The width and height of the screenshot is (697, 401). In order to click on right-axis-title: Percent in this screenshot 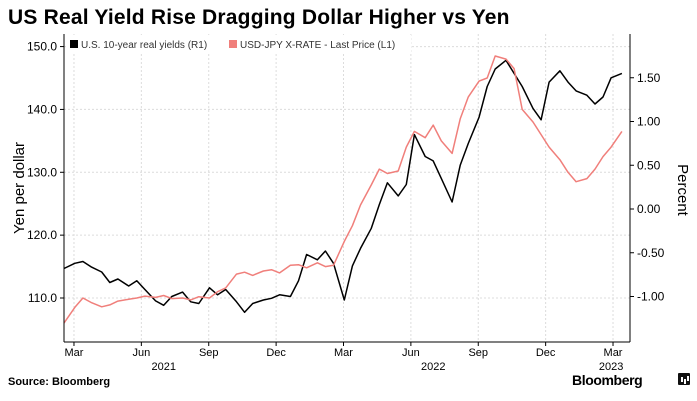, I will do `click(682, 190)`.